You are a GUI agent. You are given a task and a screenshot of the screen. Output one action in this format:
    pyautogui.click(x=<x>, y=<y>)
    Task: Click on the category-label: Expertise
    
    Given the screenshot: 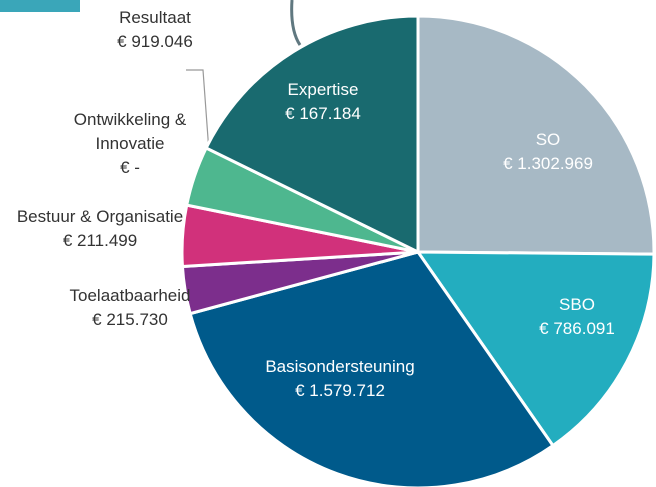 What is the action you would take?
    pyautogui.click(x=323, y=89)
    